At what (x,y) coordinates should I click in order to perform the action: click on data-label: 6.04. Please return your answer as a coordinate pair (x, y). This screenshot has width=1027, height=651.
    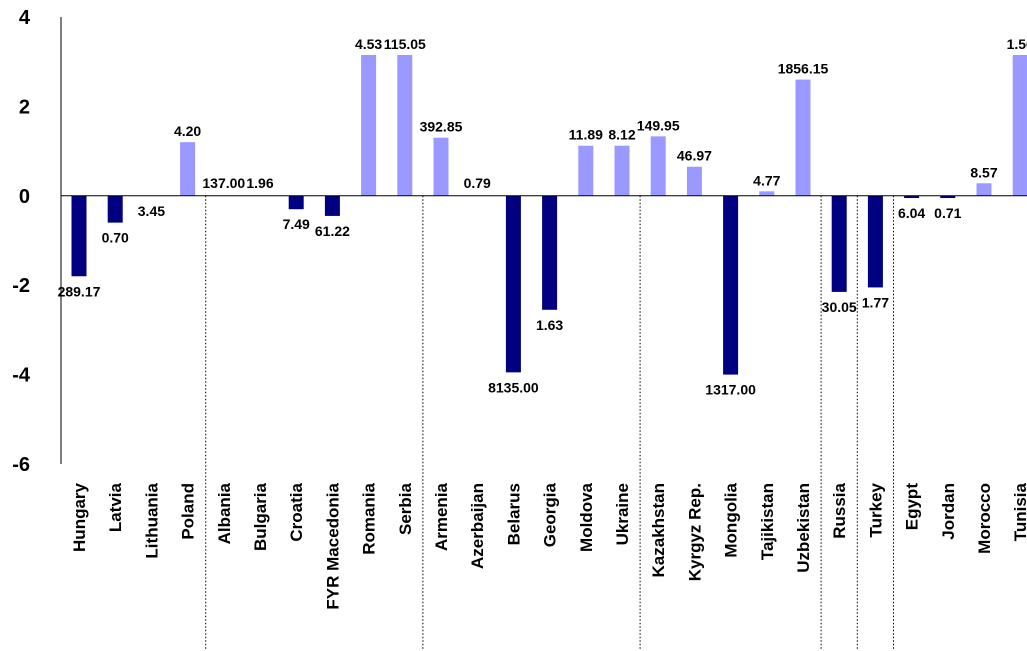
    Looking at the image, I should click on (911, 213).